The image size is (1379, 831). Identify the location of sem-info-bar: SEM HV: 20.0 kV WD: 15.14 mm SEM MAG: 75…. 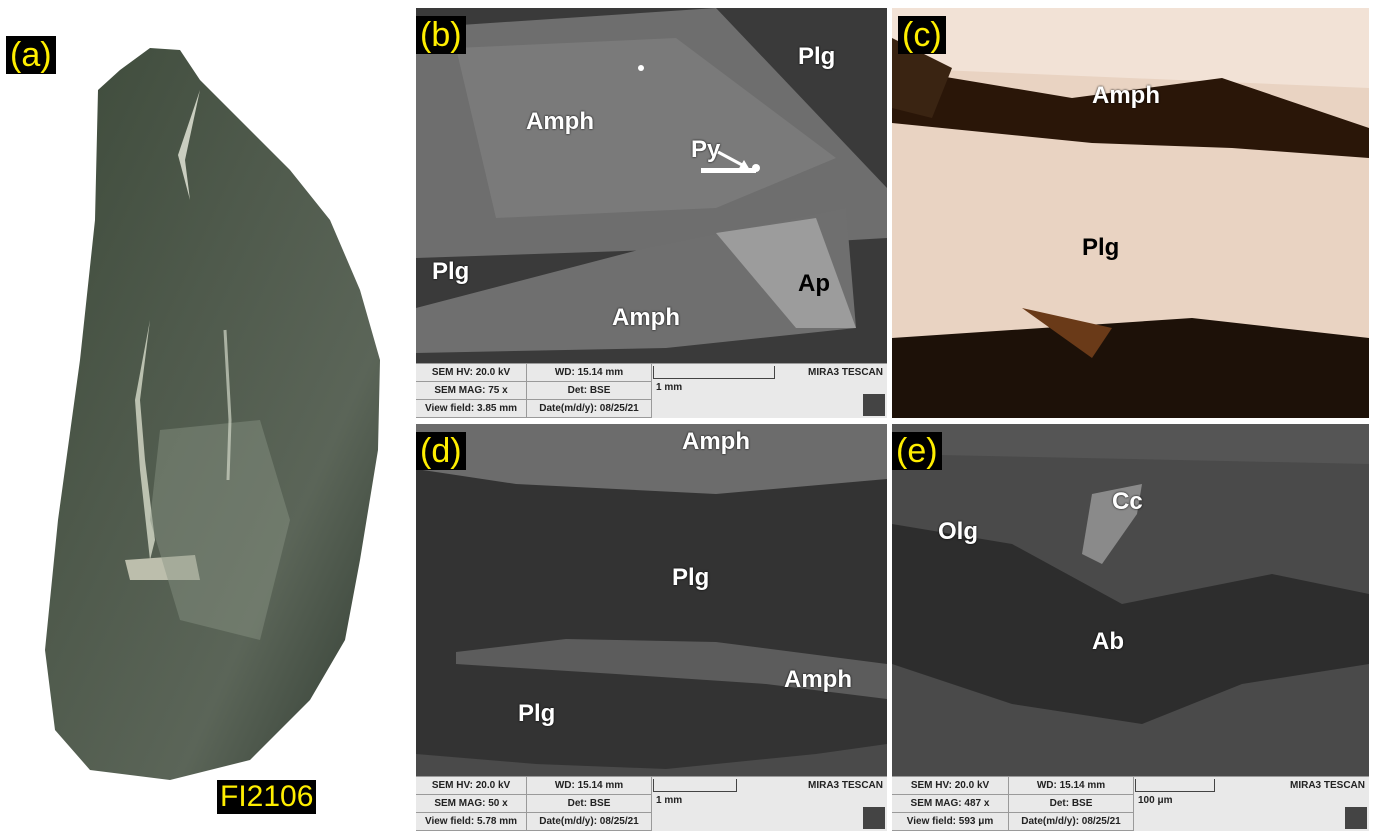
(651, 390).